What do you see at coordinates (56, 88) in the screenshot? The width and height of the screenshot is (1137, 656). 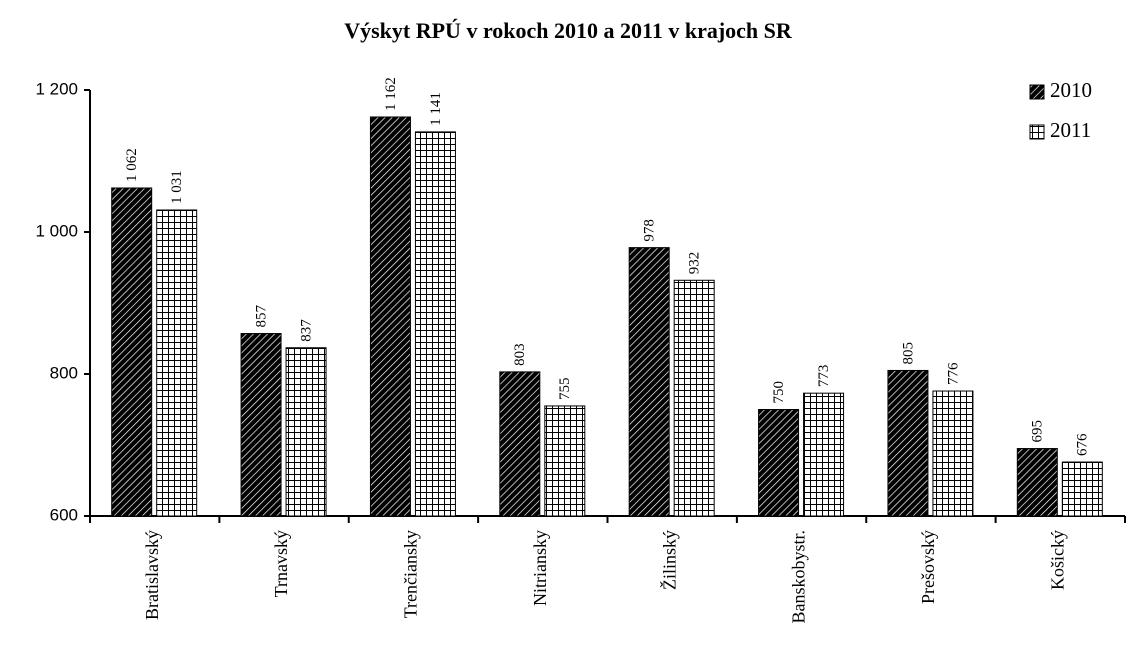 I see `y-tick-label: 1 200` at bounding box center [56, 88].